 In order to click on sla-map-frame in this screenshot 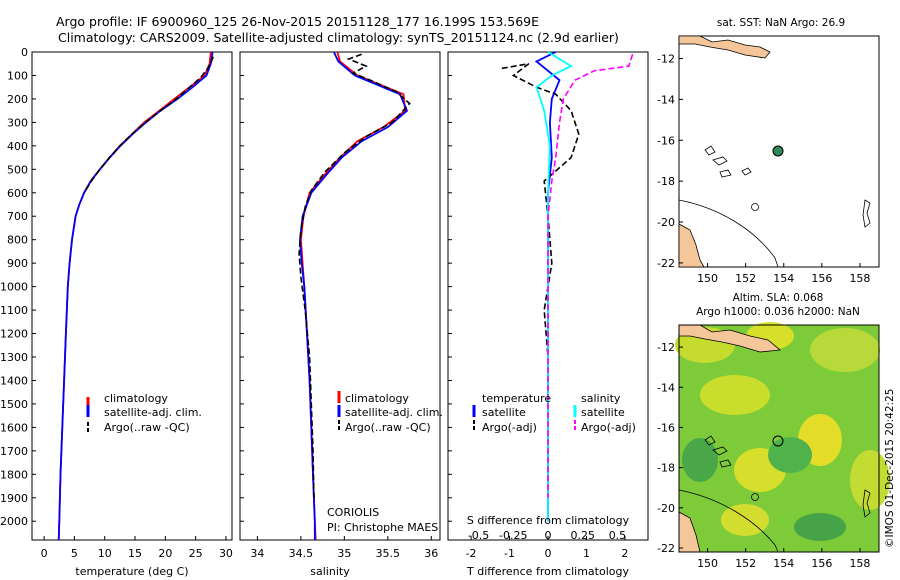, I will do `click(779, 438)`.